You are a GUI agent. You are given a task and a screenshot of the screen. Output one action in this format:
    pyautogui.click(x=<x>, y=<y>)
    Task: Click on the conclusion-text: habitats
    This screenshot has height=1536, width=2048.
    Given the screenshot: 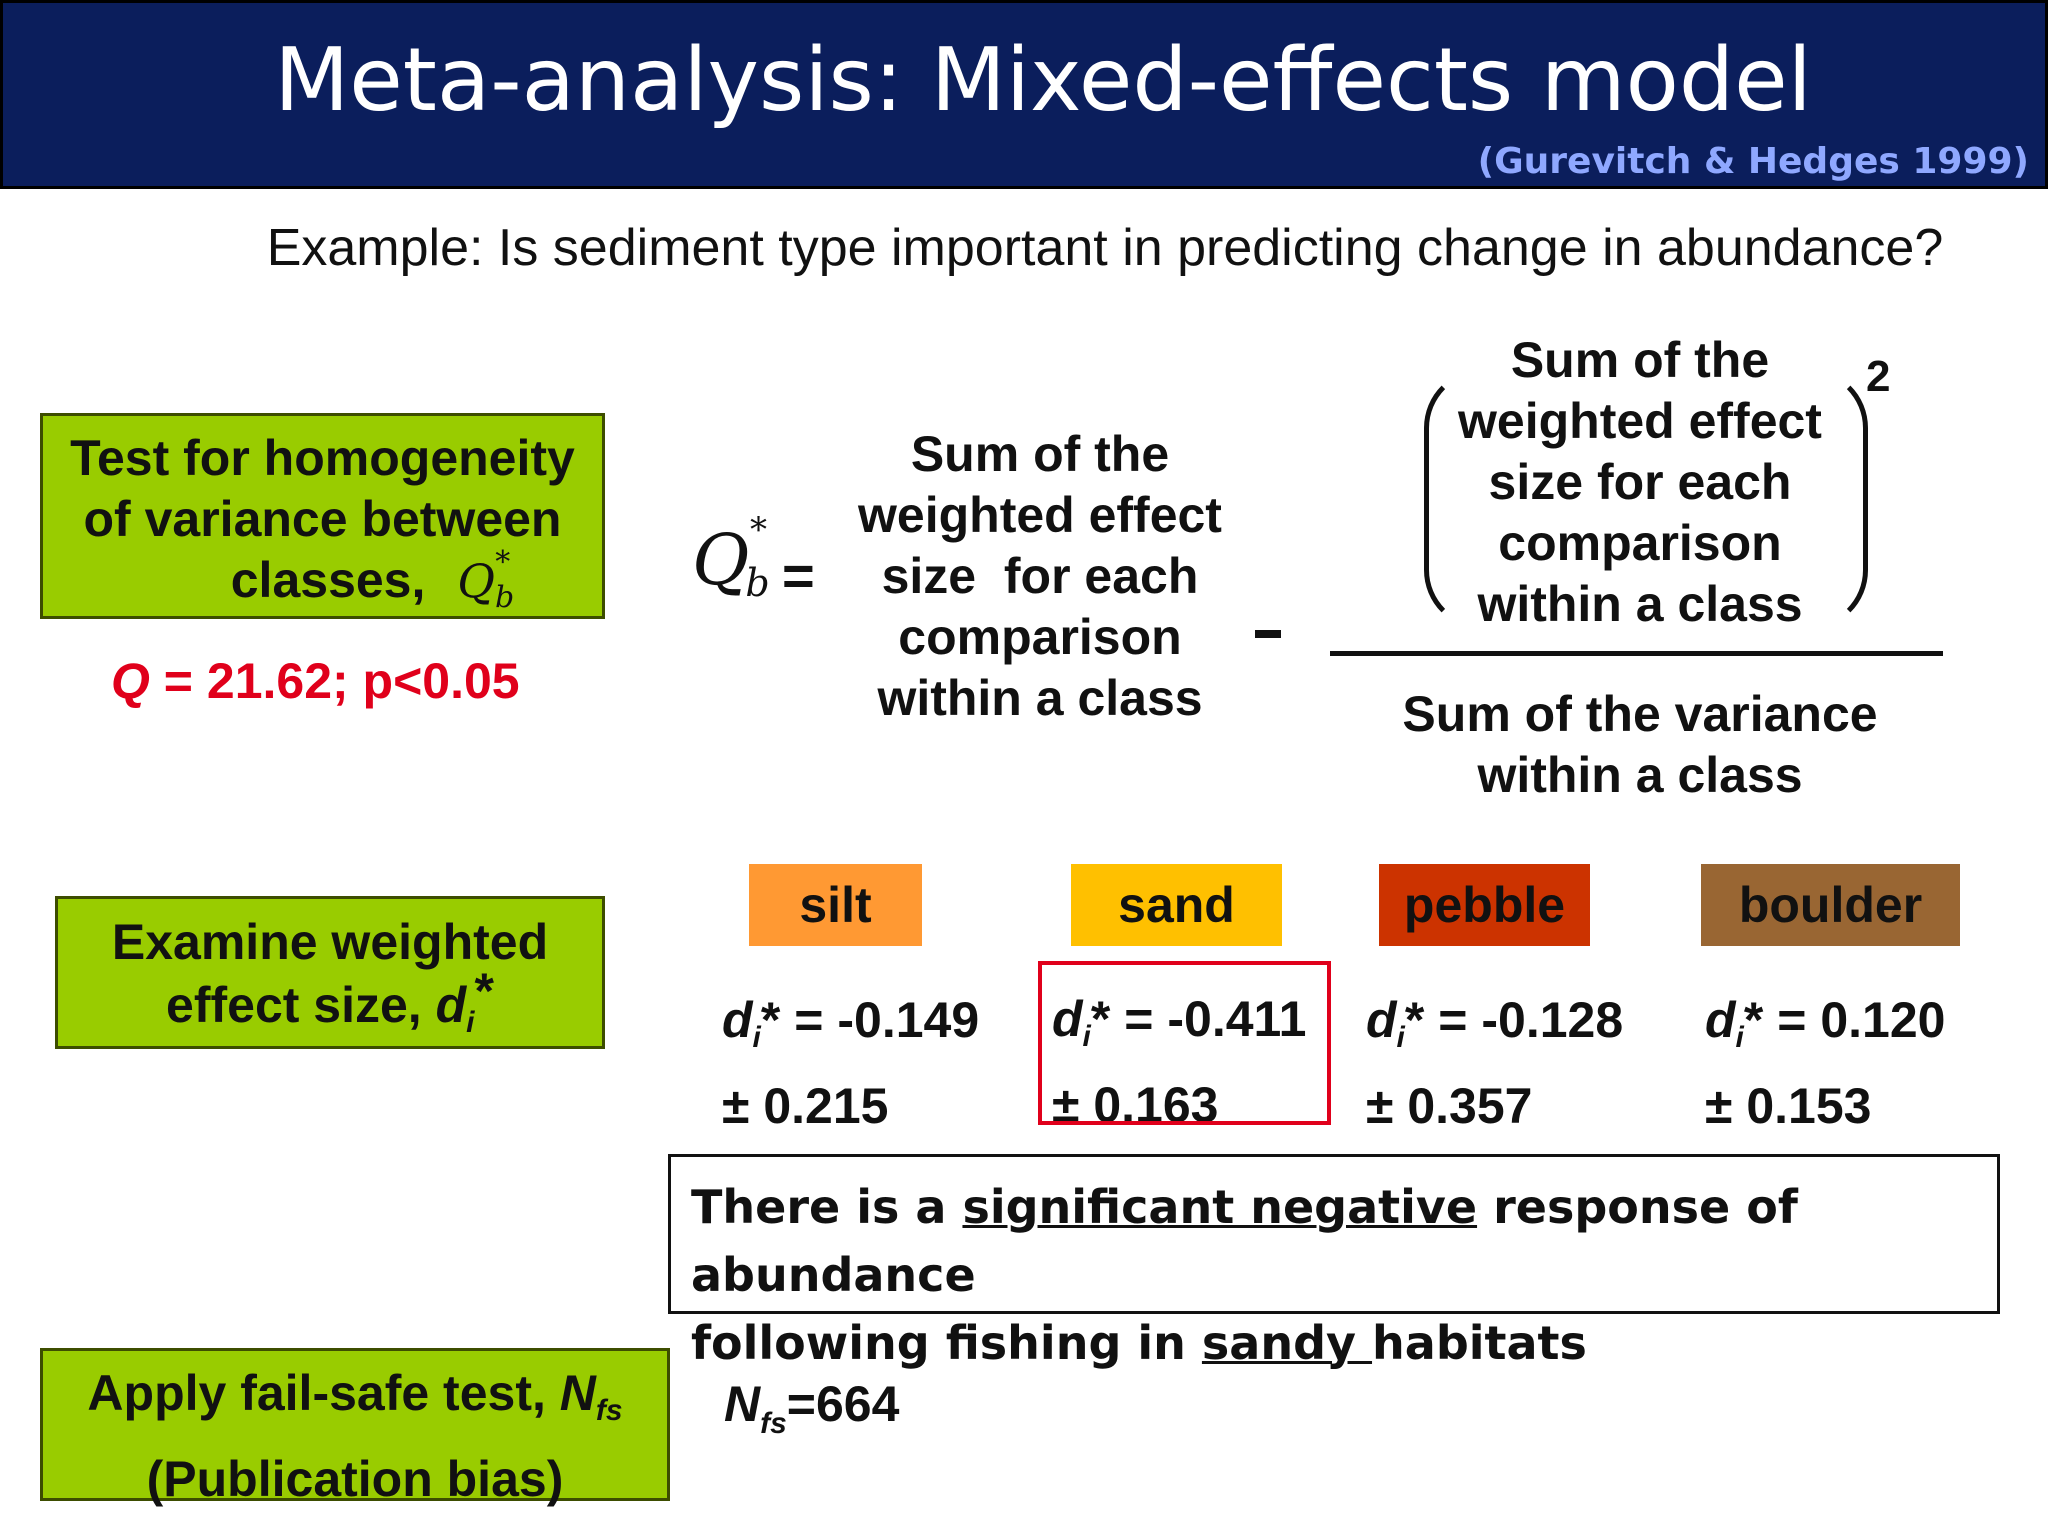 What is the action you would take?
    pyautogui.click(x=1479, y=1343)
    